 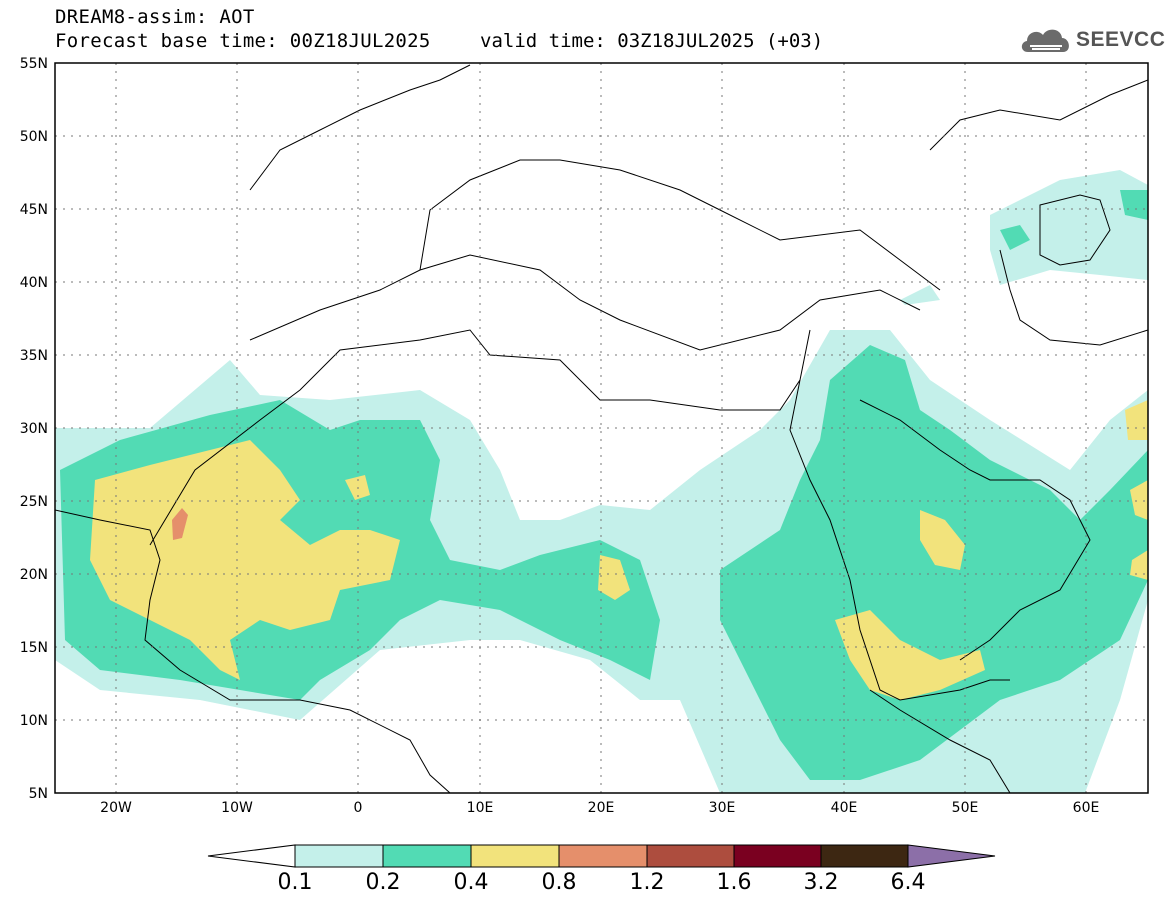 I want to click on colorbar-label: 0.2, so click(x=383, y=882).